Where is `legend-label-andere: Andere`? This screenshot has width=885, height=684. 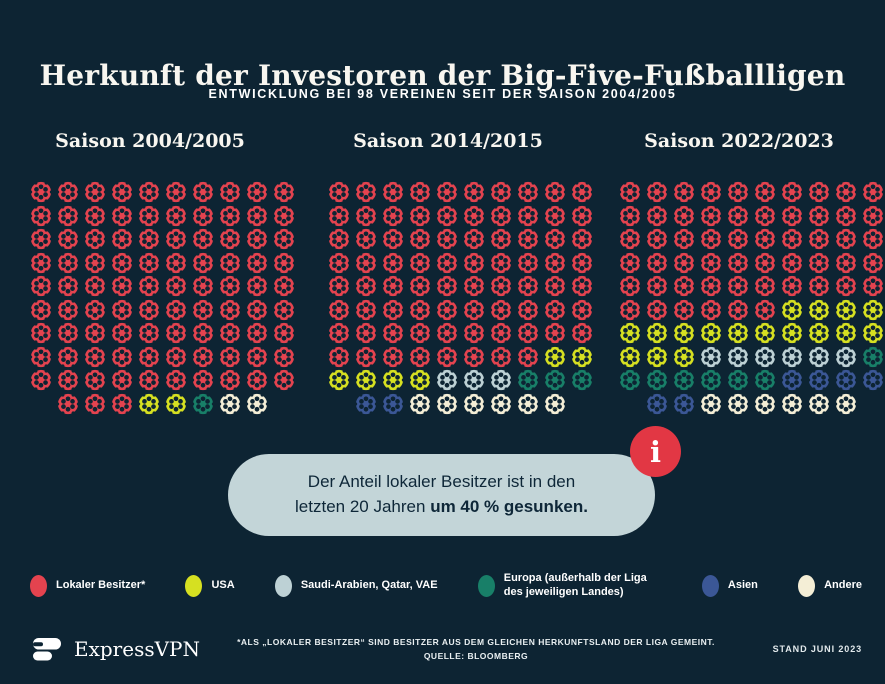 legend-label-andere: Andere is located at coordinates (843, 584).